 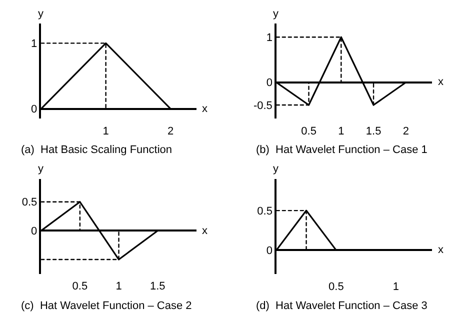 I want to click on text: (b) Hat Wavelet Function – Case 1, so click(x=342, y=150).